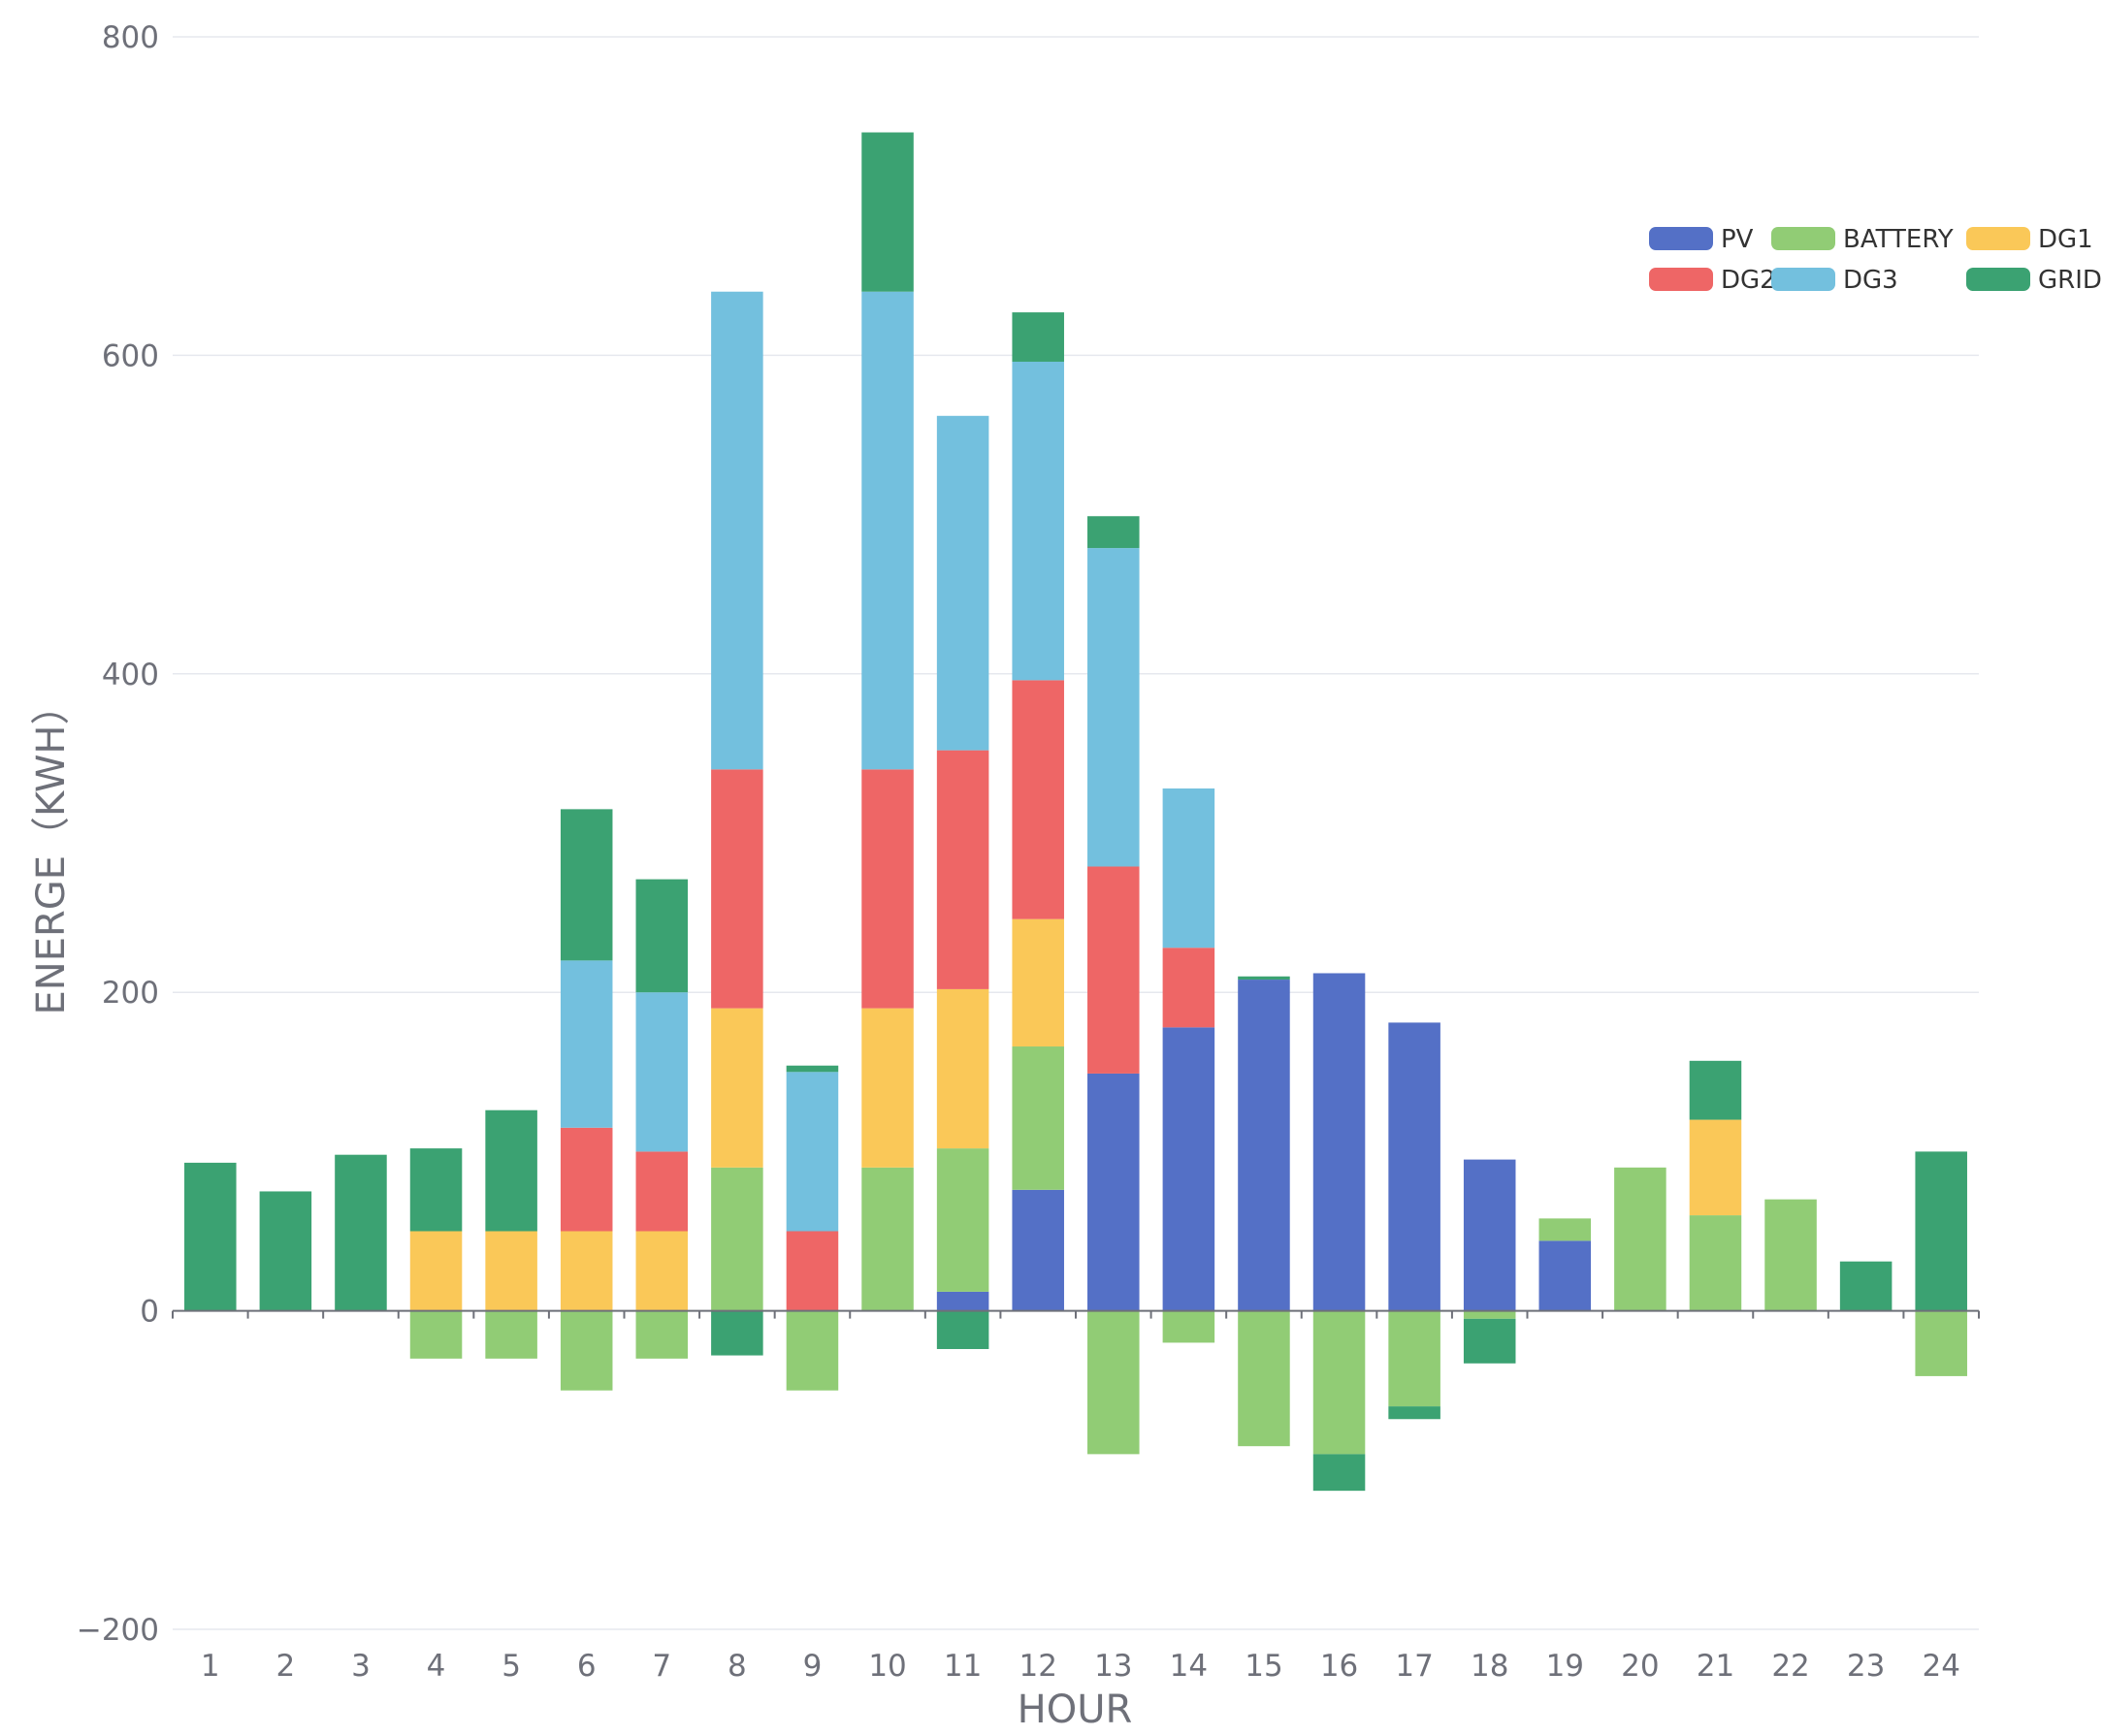  I want to click on legend-item-battery: BATTERY, so click(1862, 239).